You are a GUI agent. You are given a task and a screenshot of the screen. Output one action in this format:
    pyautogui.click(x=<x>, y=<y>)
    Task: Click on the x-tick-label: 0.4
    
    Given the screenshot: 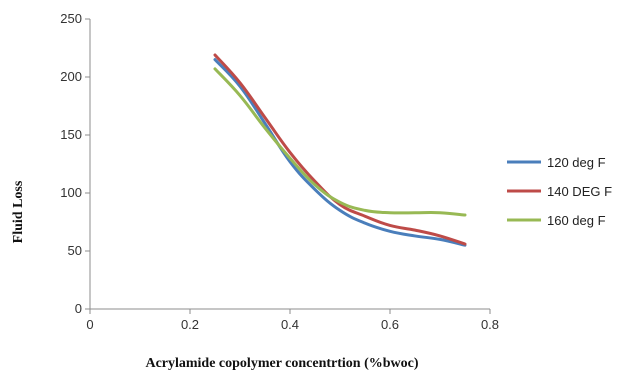 What is the action you would take?
    pyautogui.click(x=290, y=324)
    